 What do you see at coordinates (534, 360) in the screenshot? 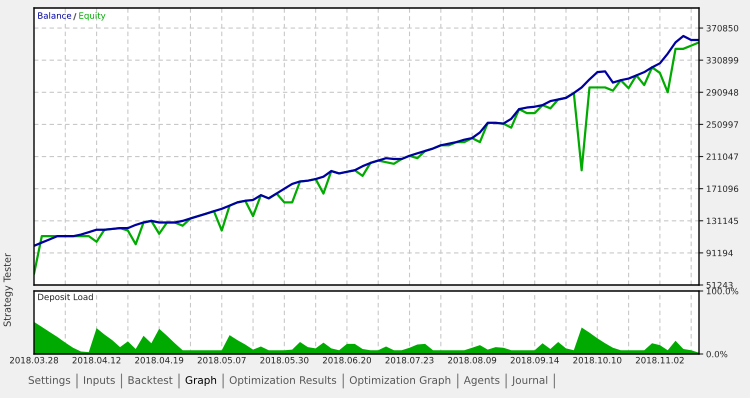
I see `x-tick-label: 2018.09.14` at bounding box center [534, 360].